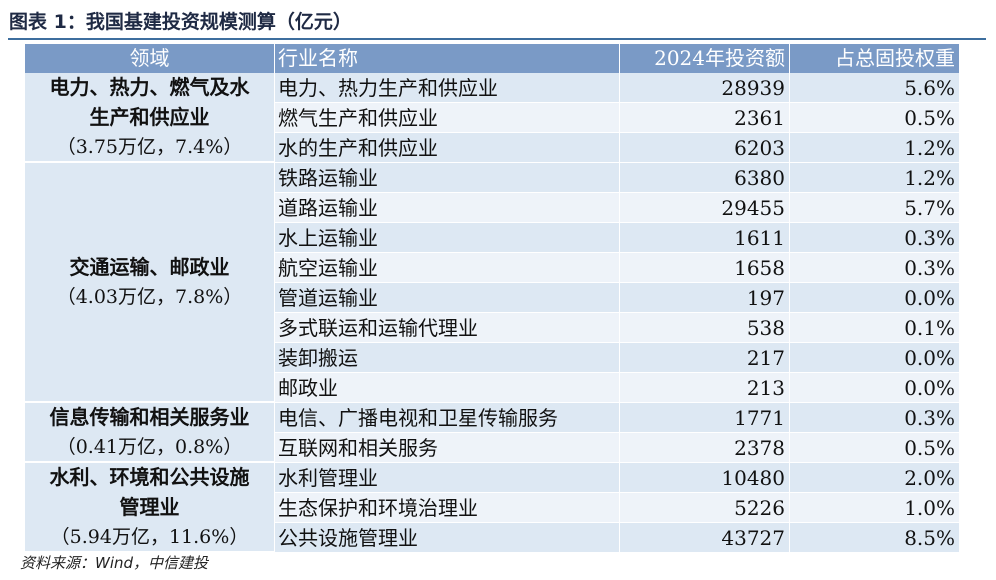 This screenshot has height=580, width=996. Describe the element at coordinates (705, 118) in the screenshot. I see `investment-amount: 2361` at that location.